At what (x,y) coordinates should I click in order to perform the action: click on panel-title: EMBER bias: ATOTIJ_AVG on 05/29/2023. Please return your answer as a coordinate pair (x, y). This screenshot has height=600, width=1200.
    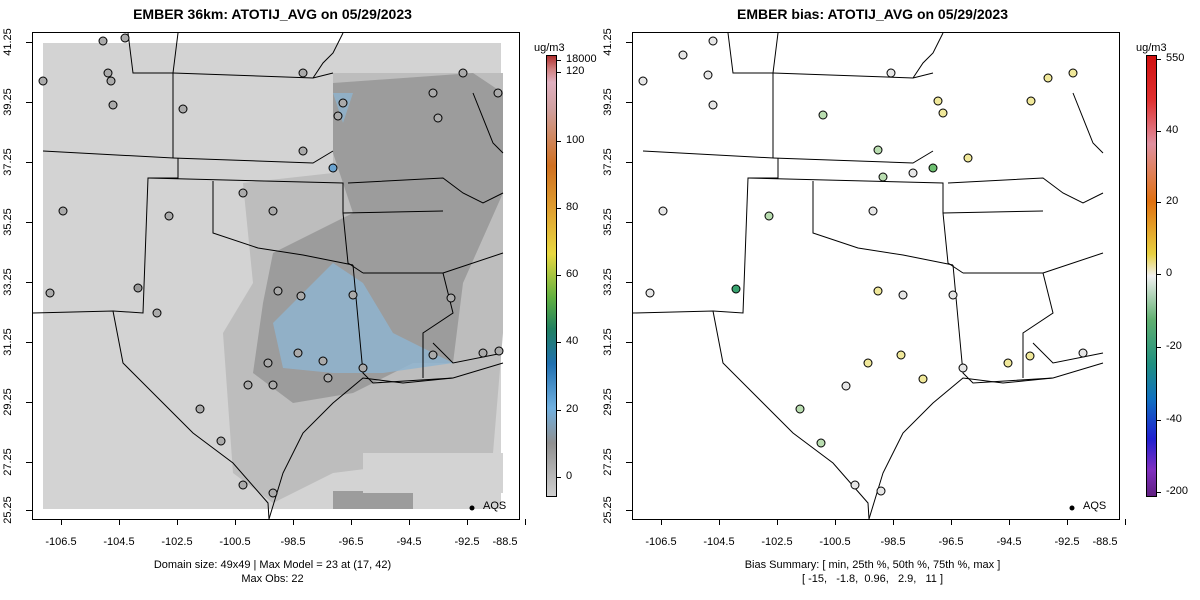
    Looking at the image, I should click on (872, 14).